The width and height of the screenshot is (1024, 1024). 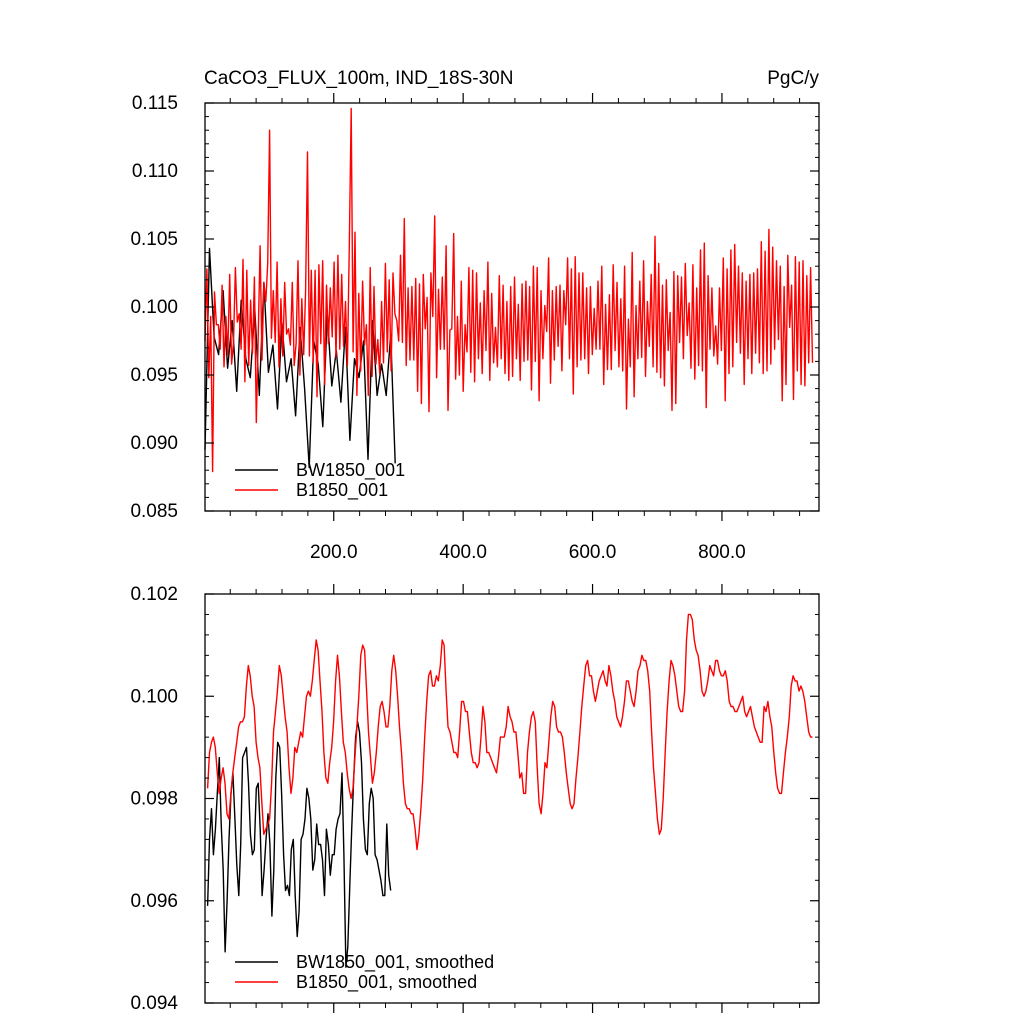 What do you see at coordinates (155, 103) in the screenshot?
I see `y-tick-label: 0.115` at bounding box center [155, 103].